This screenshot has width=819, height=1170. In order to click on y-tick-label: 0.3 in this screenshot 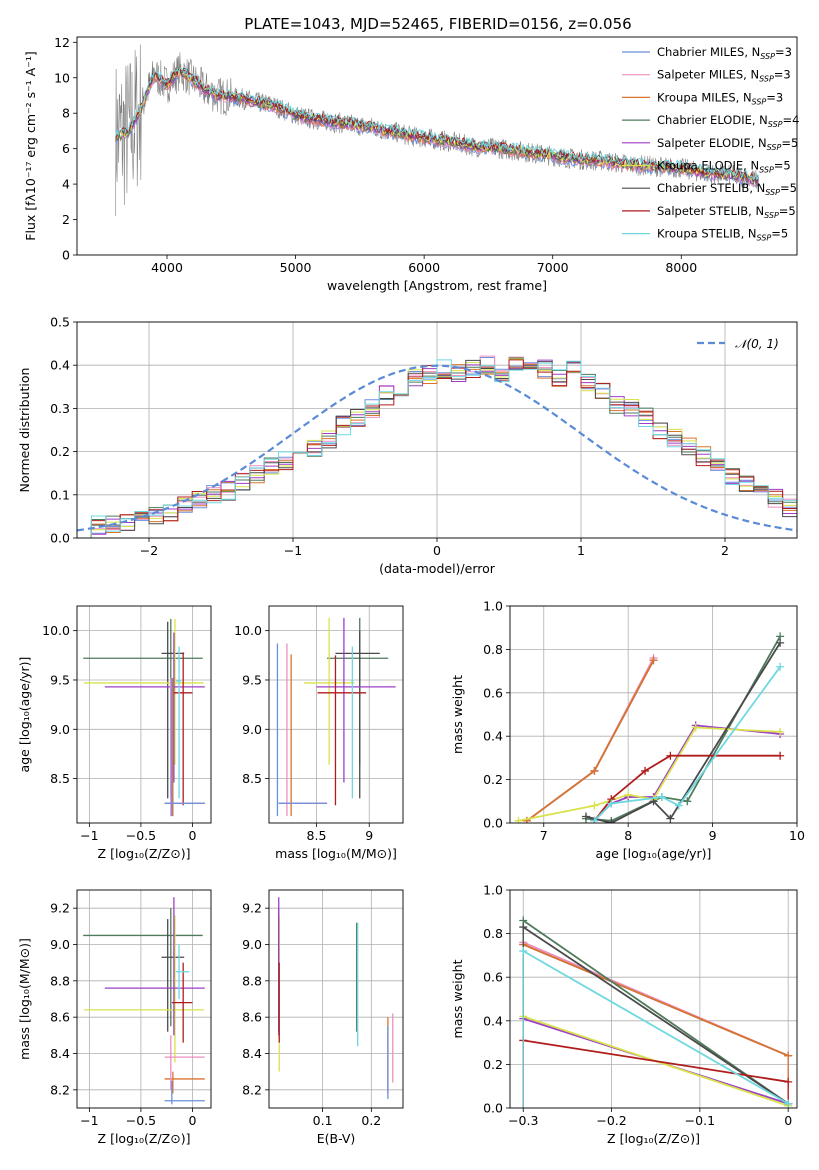, I will do `click(60, 408)`.